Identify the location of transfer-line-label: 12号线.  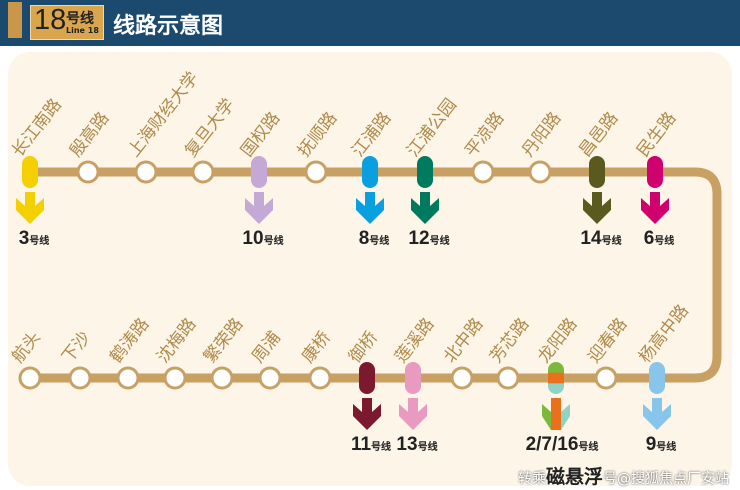
(428, 239).